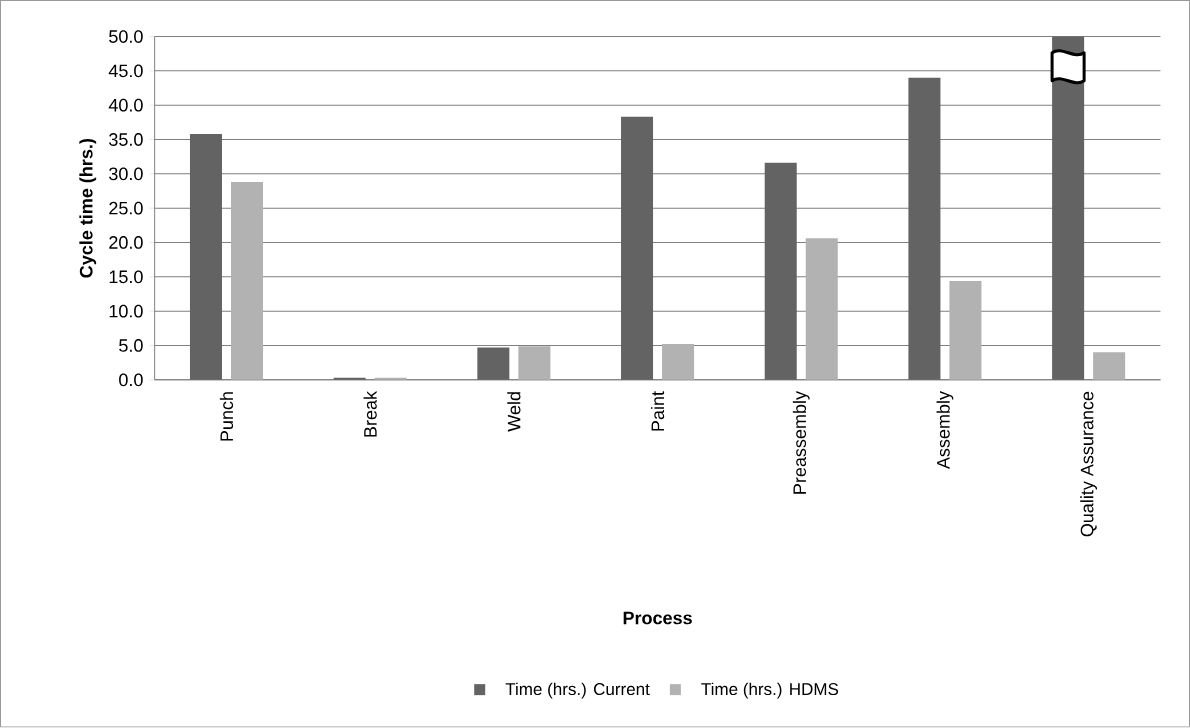 This screenshot has width=1190, height=728. What do you see at coordinates (657, 618) in the screenshot?
I see `x-axis-title: Process` at bounding box center [657, 618].